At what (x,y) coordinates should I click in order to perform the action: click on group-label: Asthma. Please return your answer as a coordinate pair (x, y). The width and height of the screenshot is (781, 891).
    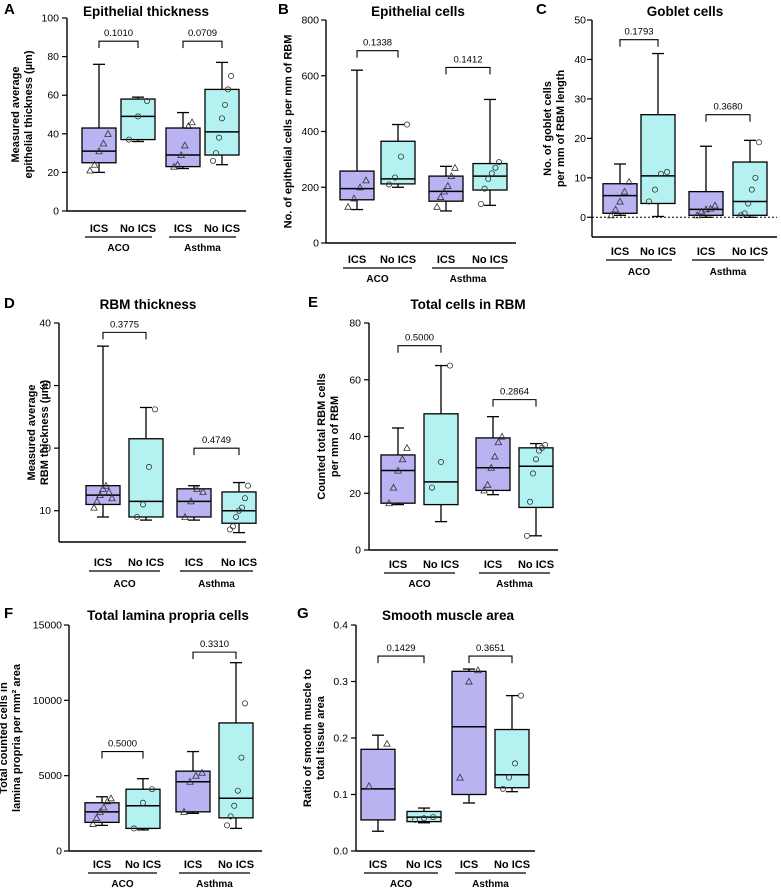
    Looking at the image, I should click on (468, 279).